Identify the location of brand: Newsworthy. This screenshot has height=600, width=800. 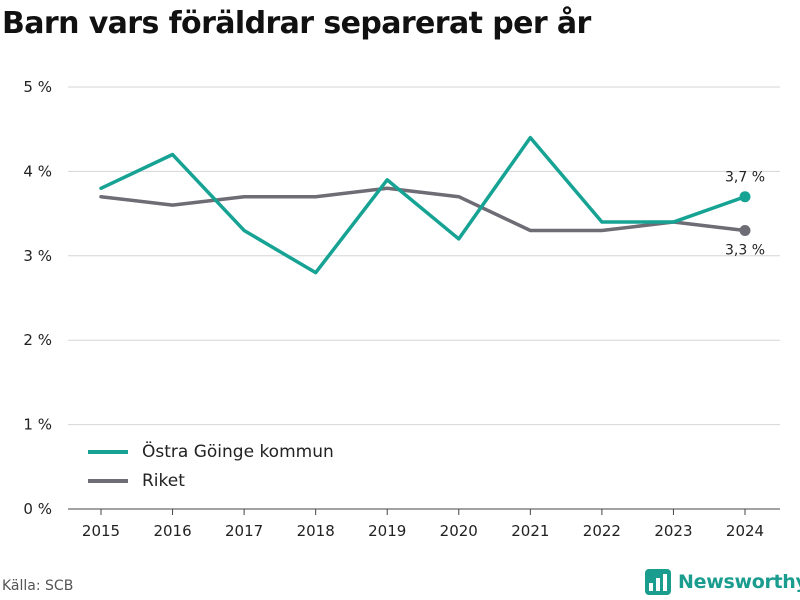
(722, 582).